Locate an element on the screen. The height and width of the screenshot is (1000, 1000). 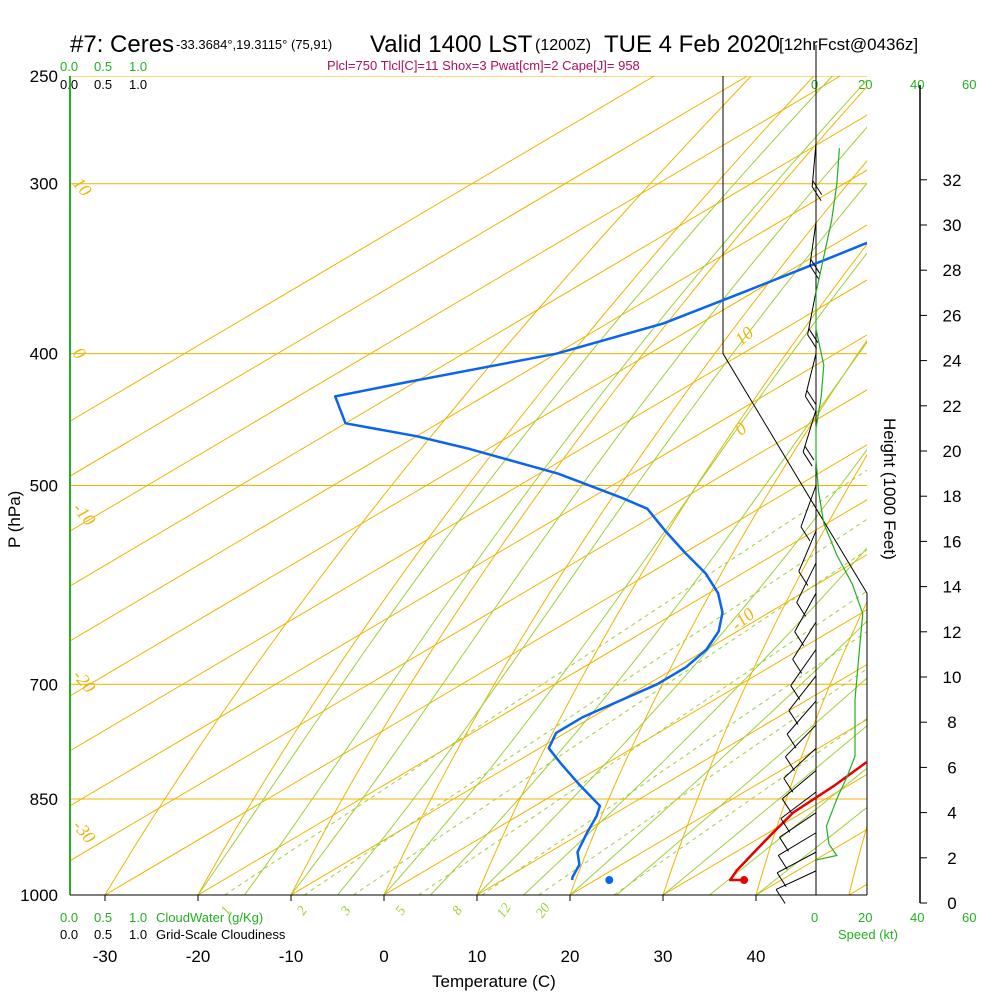
height-tick-label: 24 is located at coordinates (952, 361).